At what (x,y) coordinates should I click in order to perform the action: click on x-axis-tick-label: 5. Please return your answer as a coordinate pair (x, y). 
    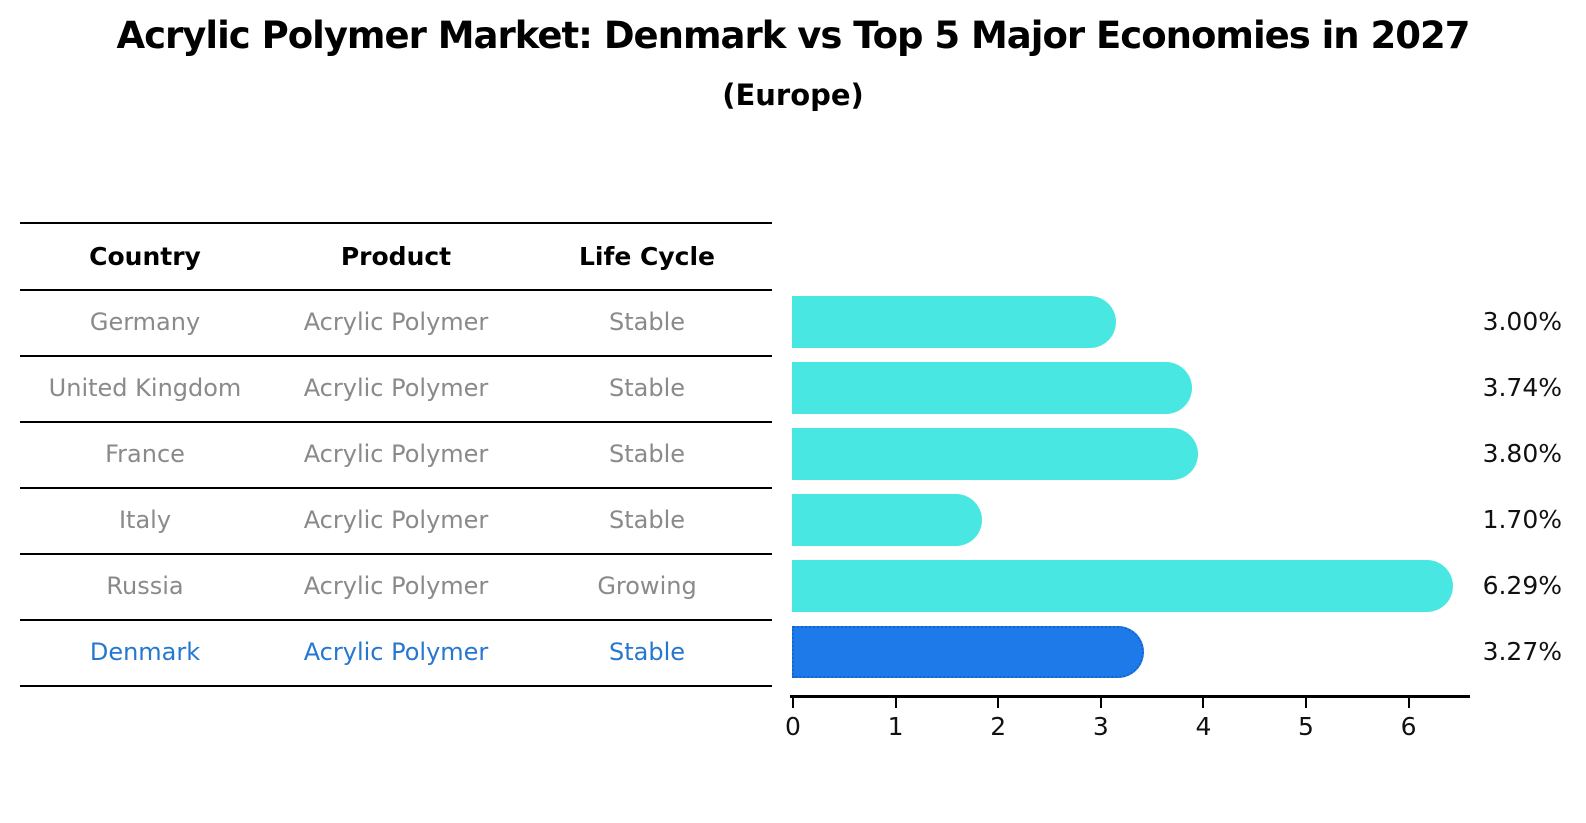
    Looking at the image, I should click on (1306, 726).